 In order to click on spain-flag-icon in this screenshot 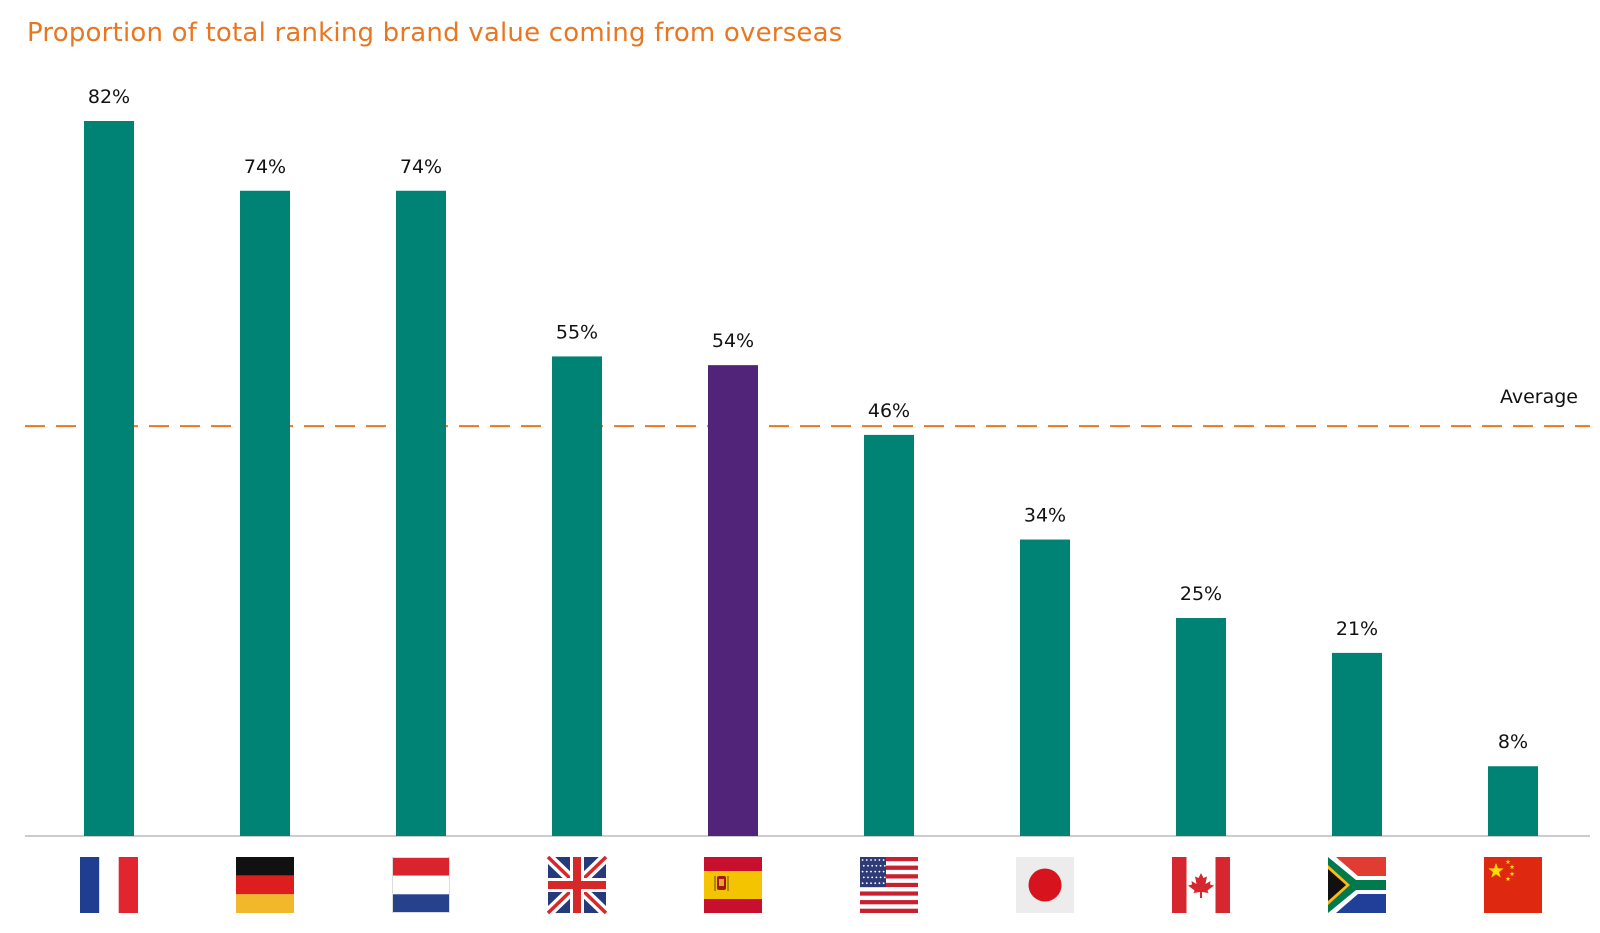, I will do `click(733, 885)`.